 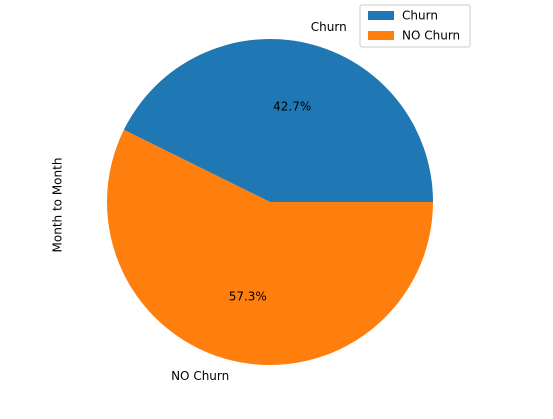 I want to click on y-axis-label: Month to Month, so click(x=58, y=205).